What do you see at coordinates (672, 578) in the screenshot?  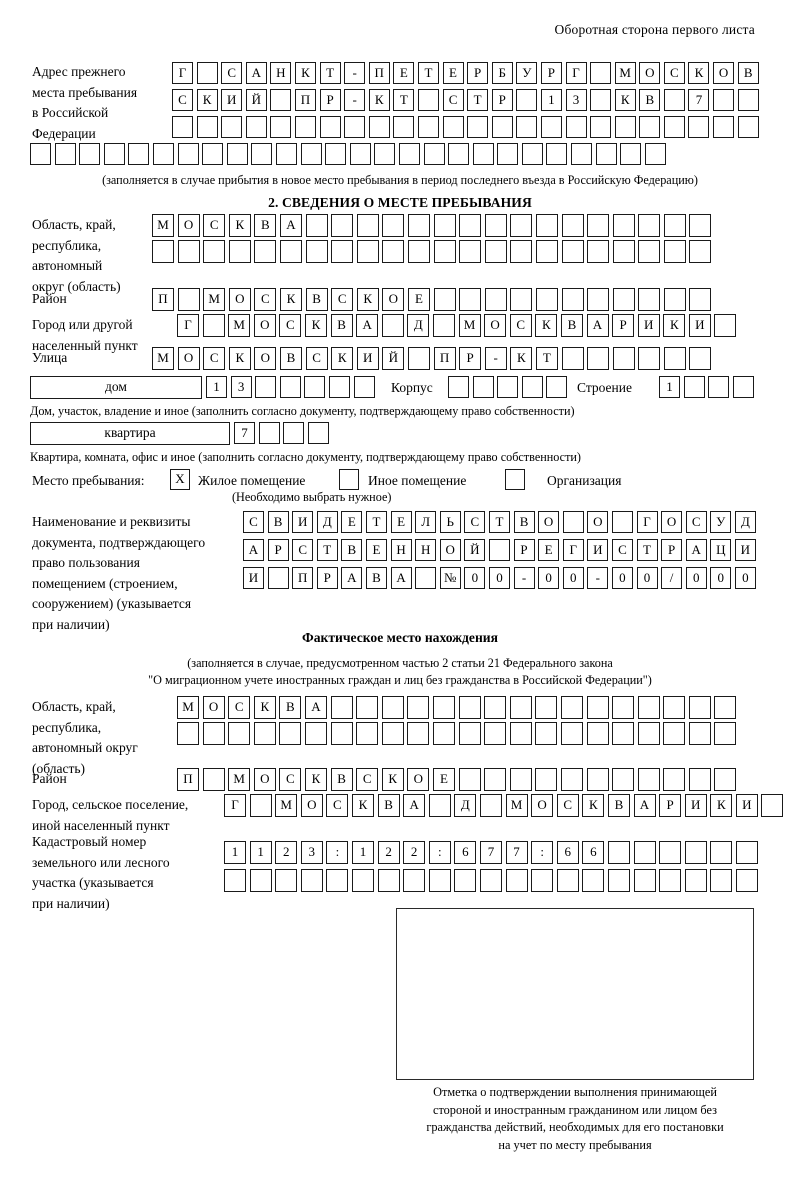 I see `s2-document-cell-18: /` at bounding box center [672, 578].